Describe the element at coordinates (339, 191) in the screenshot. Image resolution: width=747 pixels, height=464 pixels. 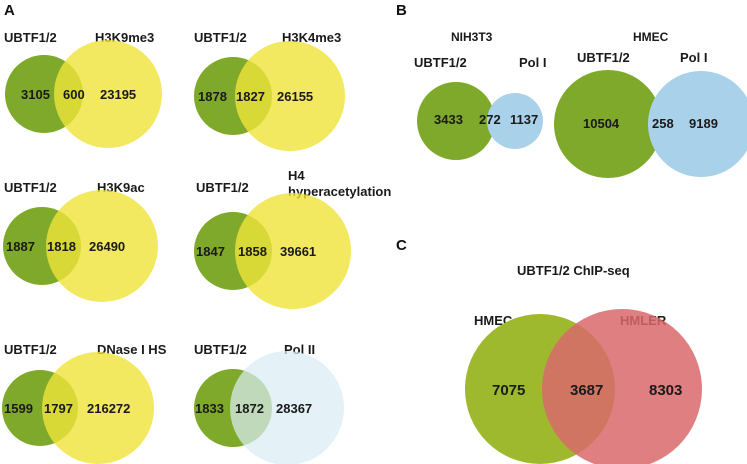
I see `venn-a4-right-label-line2: hyperacetylation` at that location.